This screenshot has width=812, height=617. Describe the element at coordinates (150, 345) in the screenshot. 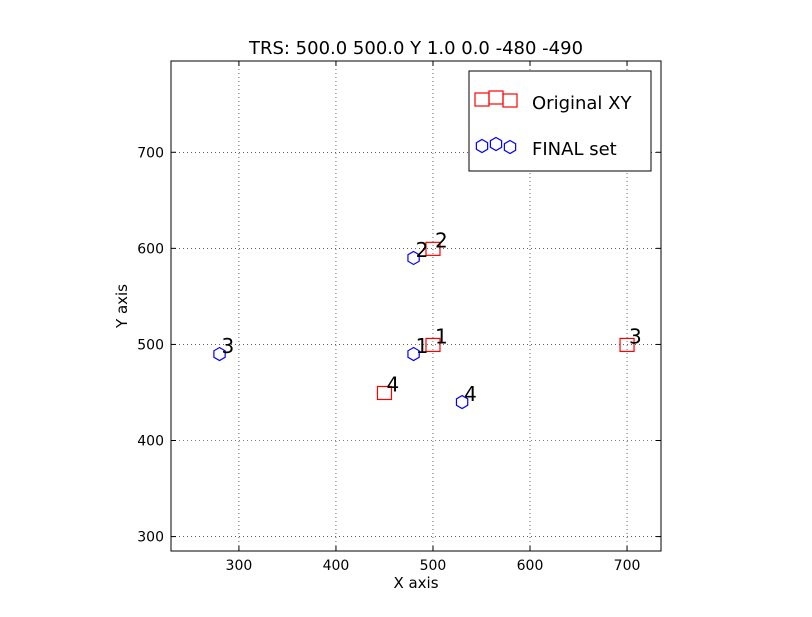

I see `y-tick-label: 500` at that location.